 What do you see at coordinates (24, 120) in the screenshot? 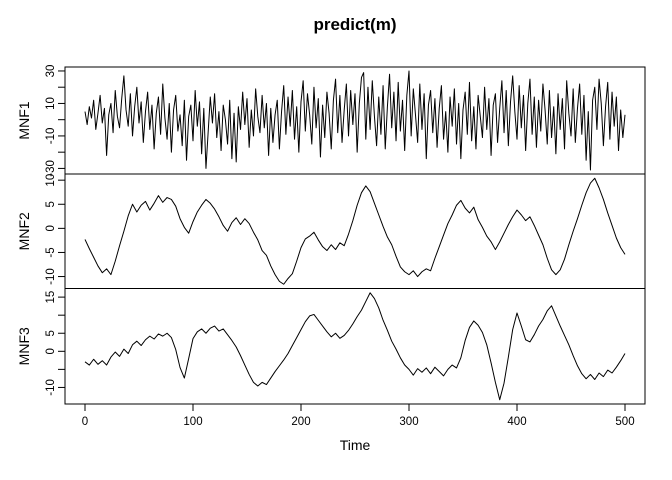
I see `y-axis-label-mnf1: MNF1` at bounding box center [24, 120].